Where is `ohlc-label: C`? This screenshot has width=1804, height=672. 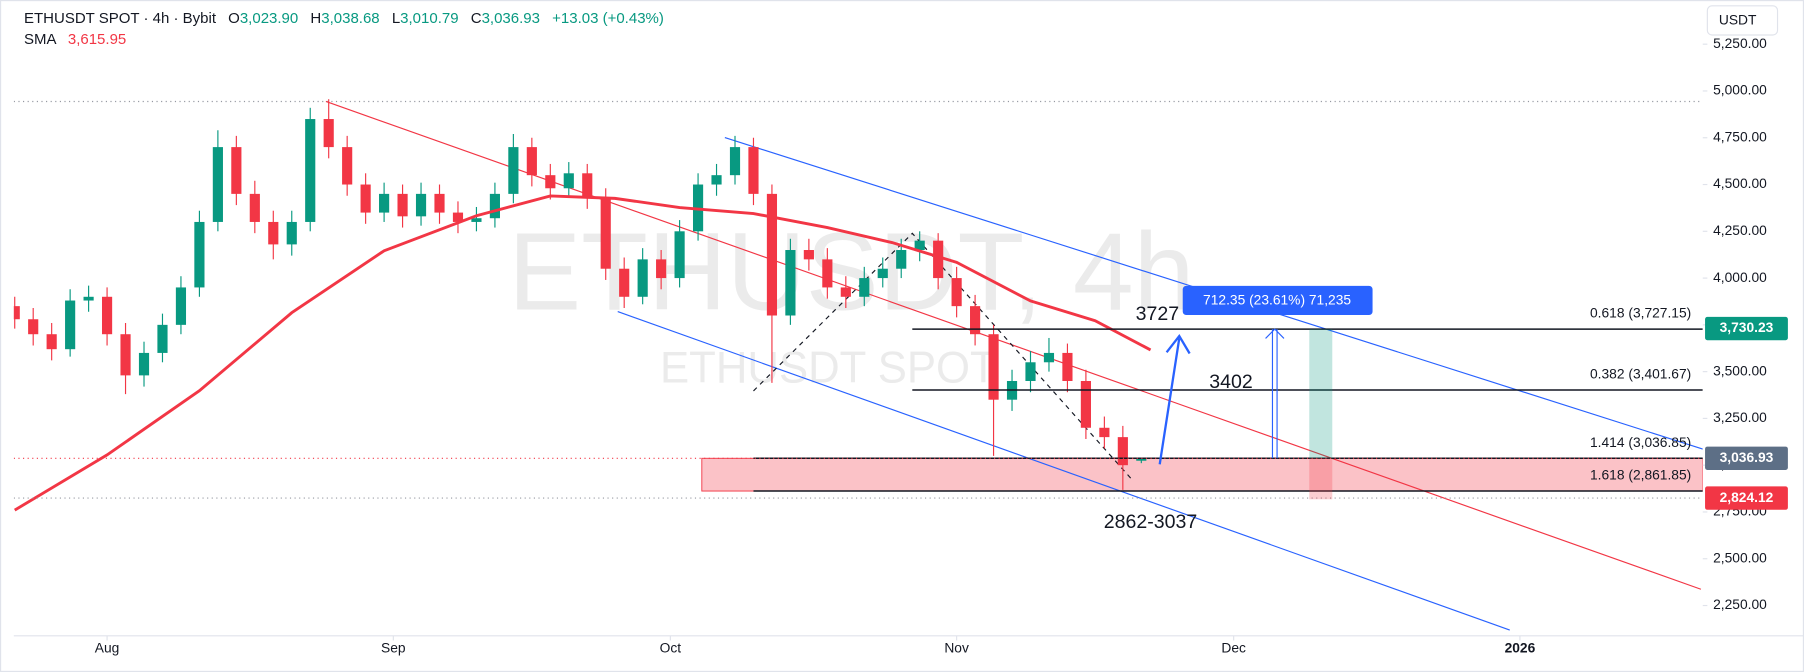 ohlc-label: C is located at coordinates (476, 18).